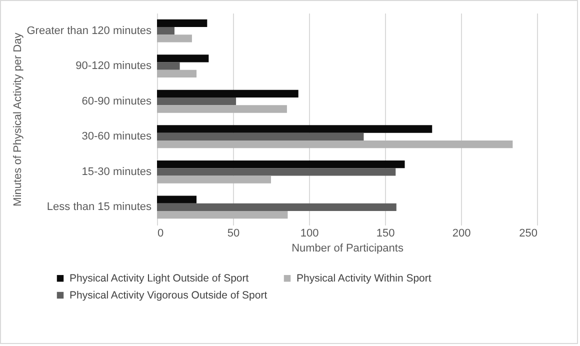 This screenshot has width=580, height=346. Describe the element at coordinates (159, 278) in the screenshot. I see `legend-label: Physical Activity Light Outside of Sport` at that location.